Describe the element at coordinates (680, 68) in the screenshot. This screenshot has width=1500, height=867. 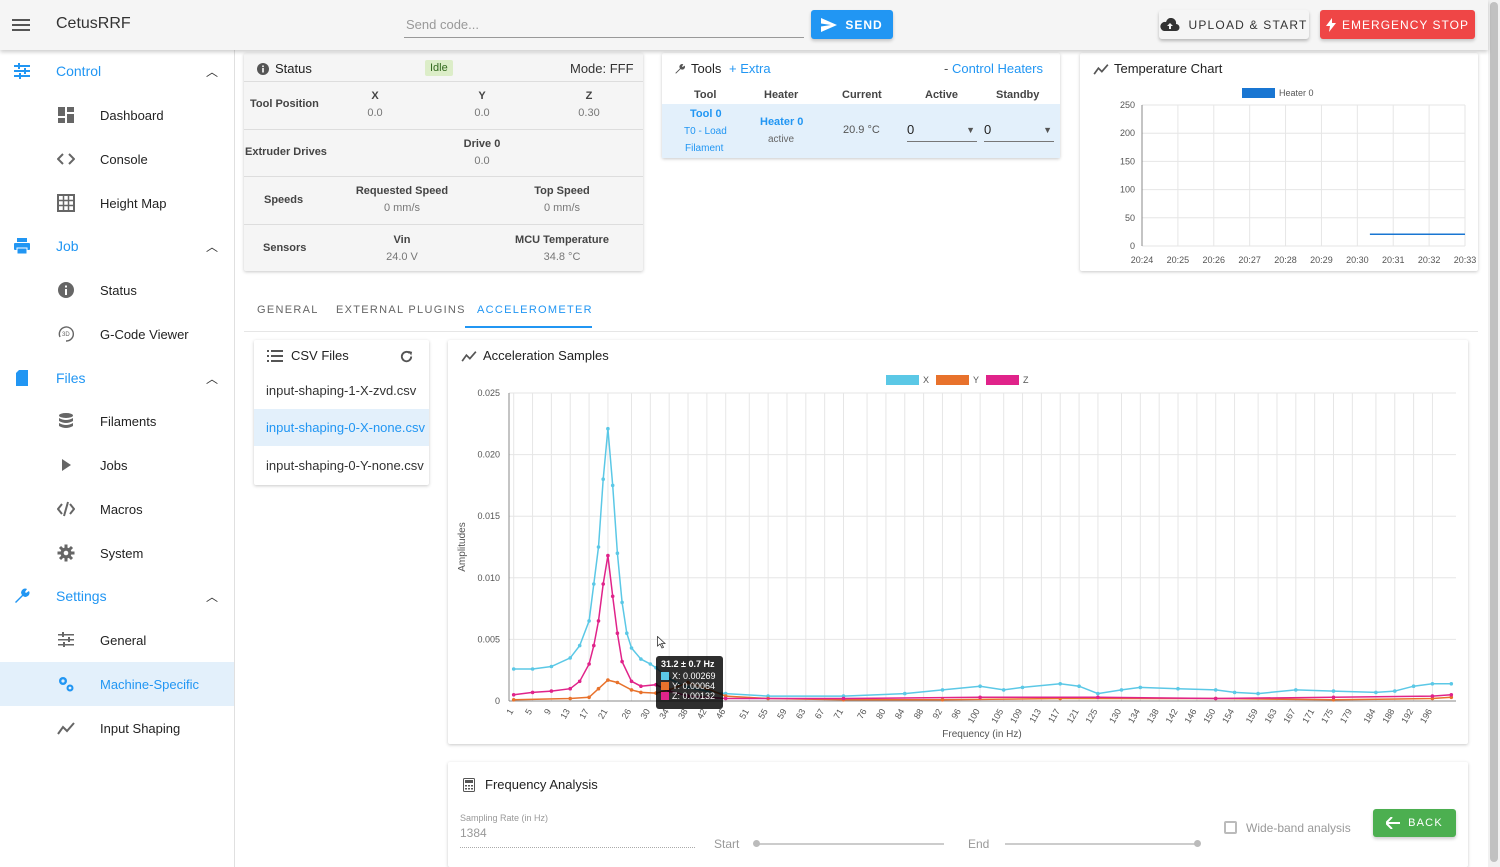
I see `wrench-icon` at that location.